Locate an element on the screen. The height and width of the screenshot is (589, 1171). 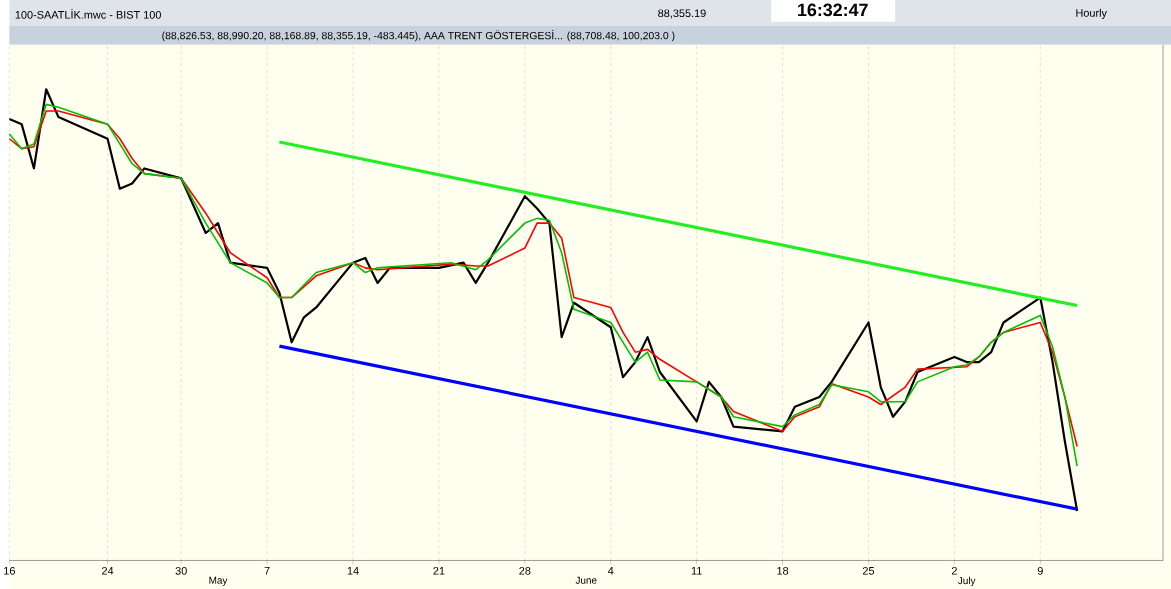
x-tick-label: 2 is located at coordinates (954, 570).